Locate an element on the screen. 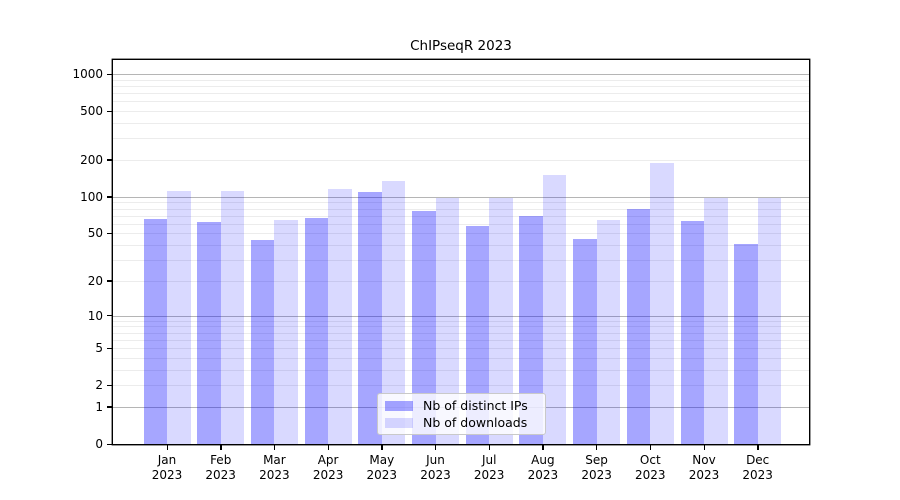 Image resolution: width=900 pixels, height=500 pixels. x-tick-label: Jan 2023 is located at coordinates (167, 467).